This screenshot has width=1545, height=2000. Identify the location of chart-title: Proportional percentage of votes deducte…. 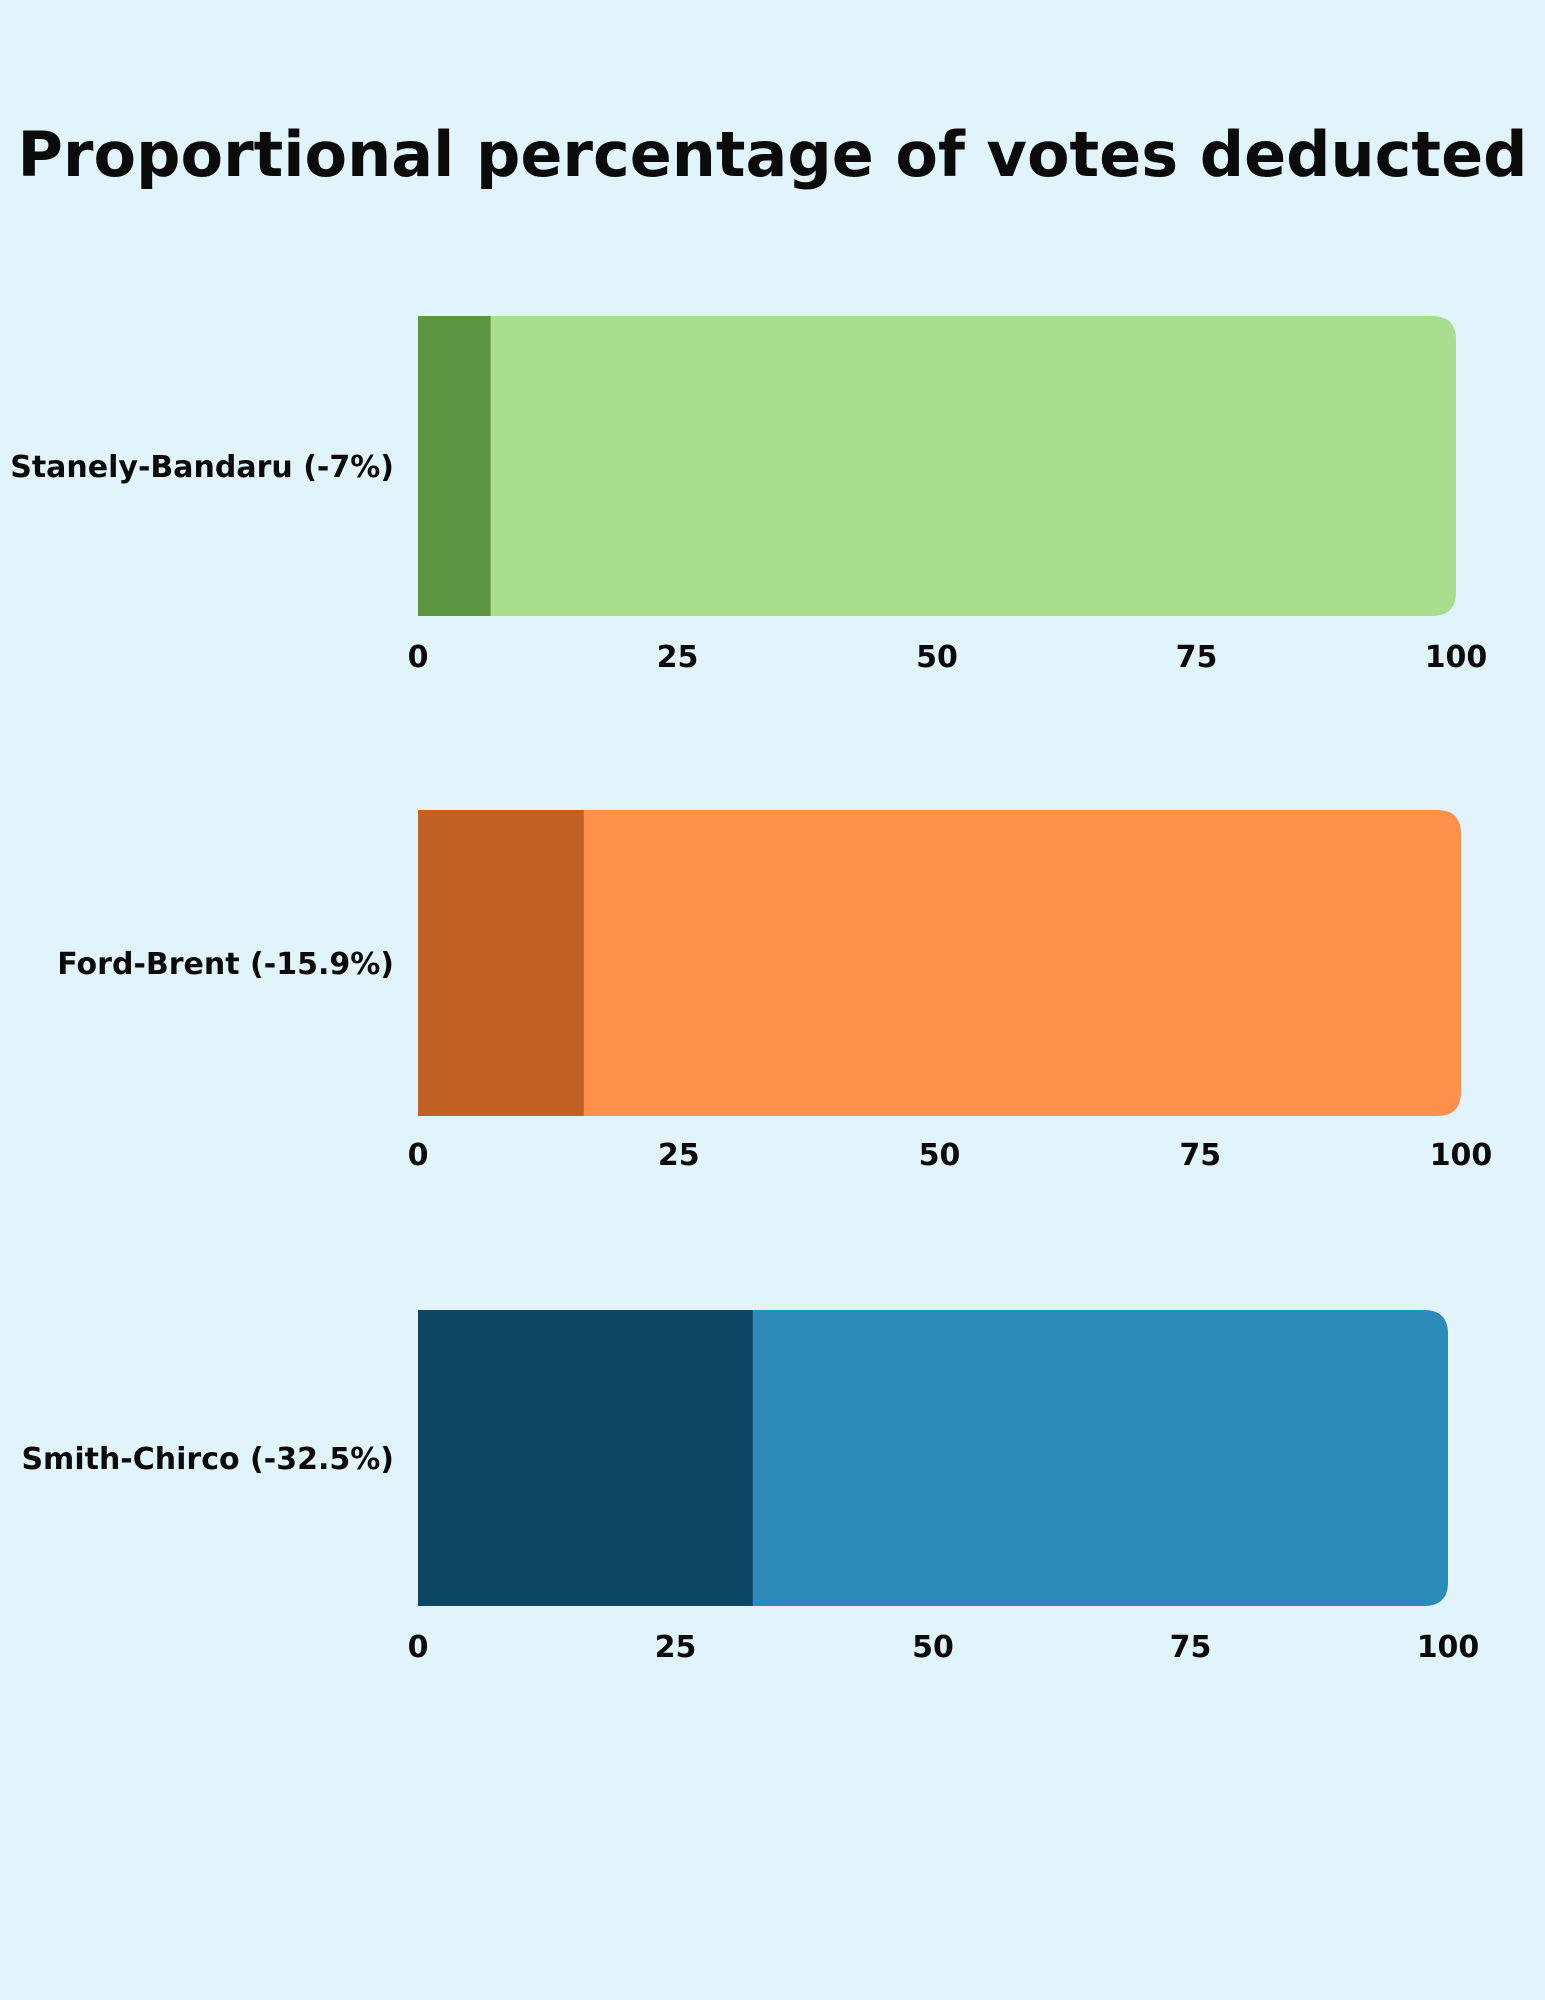
(772, 154).